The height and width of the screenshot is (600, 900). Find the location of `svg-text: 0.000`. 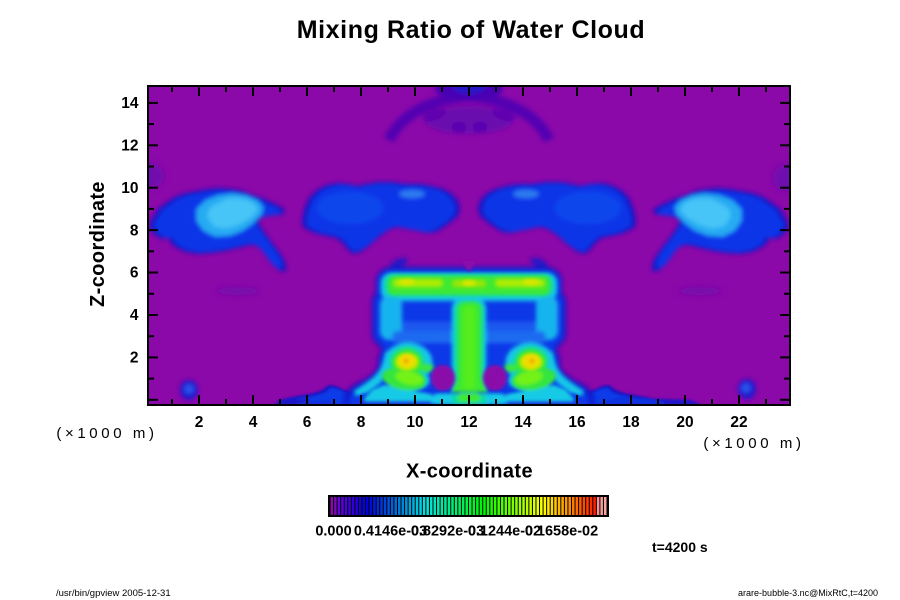

svg-text: 0.000 is located at coordinates (333, 532).